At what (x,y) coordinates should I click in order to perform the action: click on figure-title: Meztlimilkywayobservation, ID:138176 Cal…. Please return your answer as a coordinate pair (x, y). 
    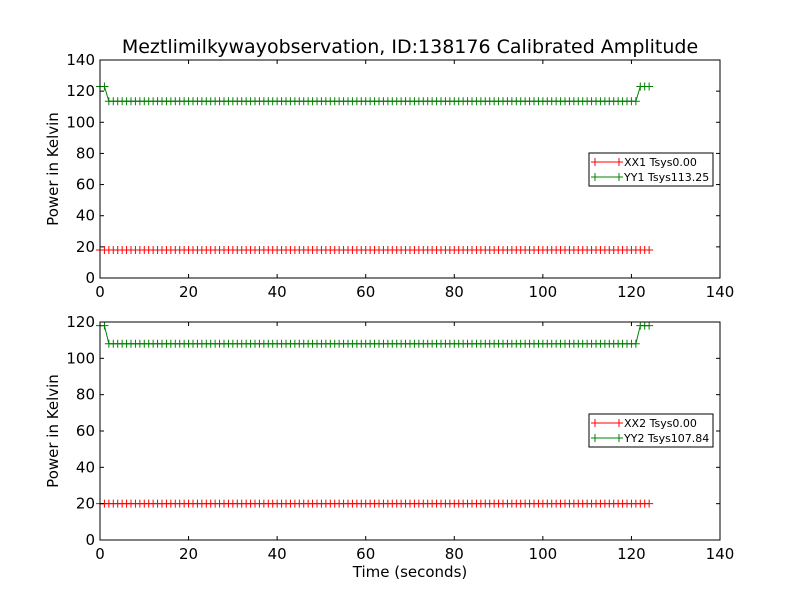
    Looking at the image, I should click on (410, 47).